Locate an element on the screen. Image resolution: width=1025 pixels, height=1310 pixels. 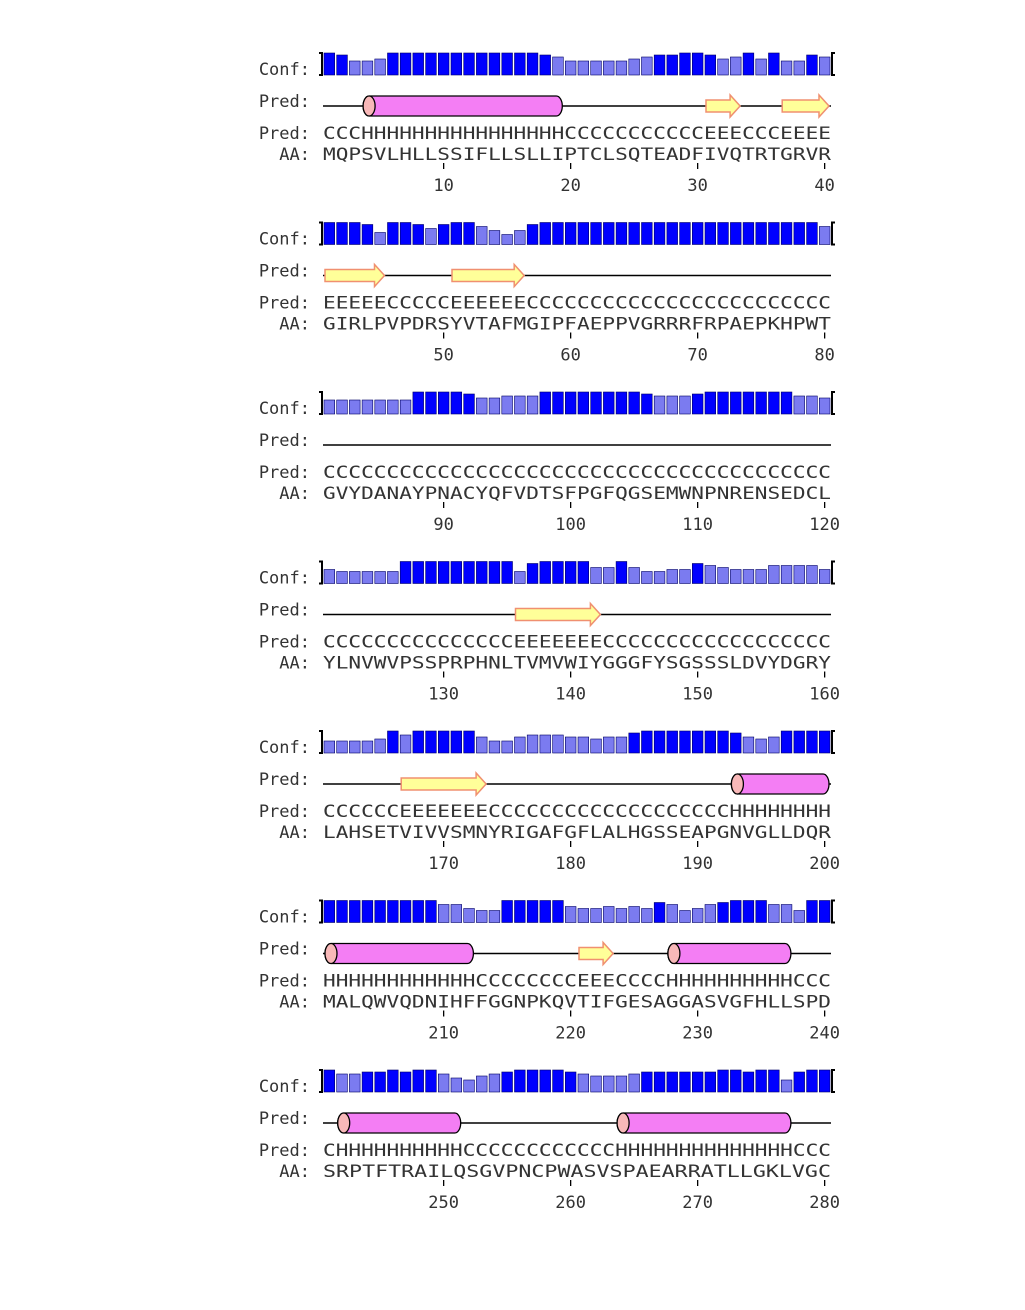
ruler-label: 160 is located at coordinates (824, 695).